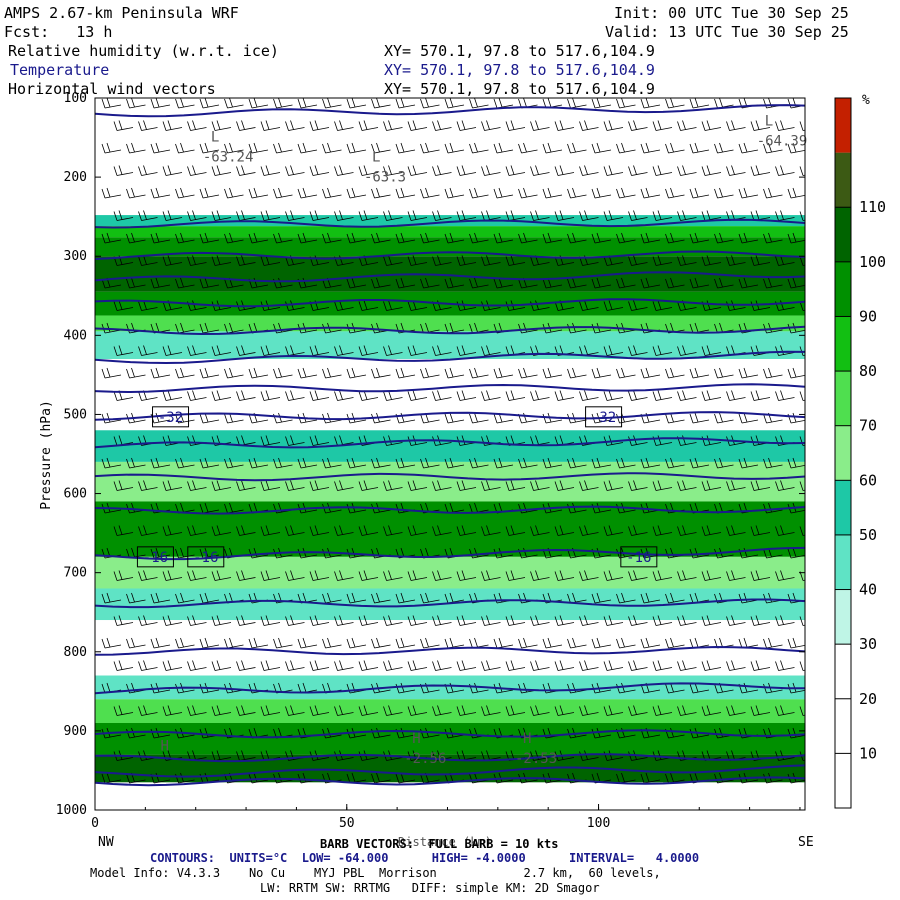 This screenshot has width=900, height=900. I want to click on extremum-mark: H, so click(416, 739).